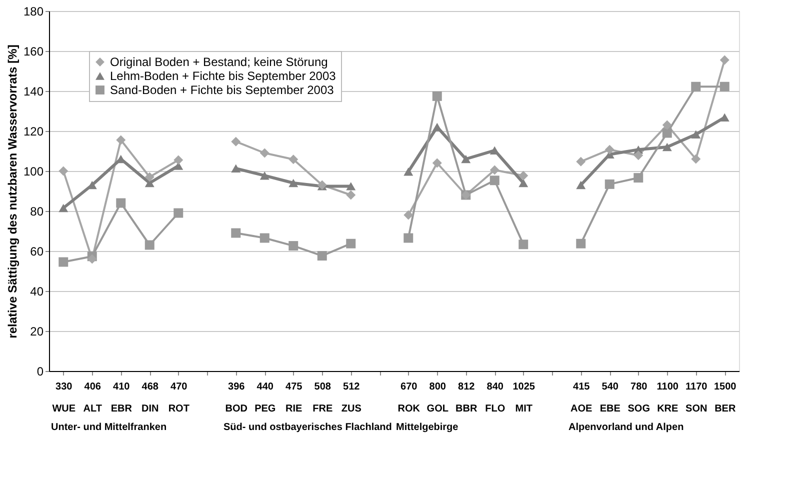 Image resolution: width=799 pixels, height=490 pixels. Describe the element at coordinates (322, 398) in the screenshot. I see `x-tick-label: 508 FRE` at that location.